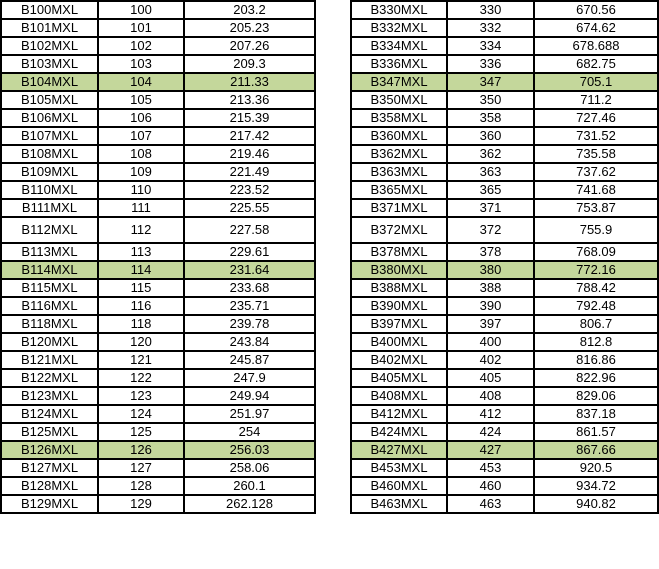  Describe the element at coordinates (141, 118) in the screenshot. I see `teeth-cell: 106` at that location.